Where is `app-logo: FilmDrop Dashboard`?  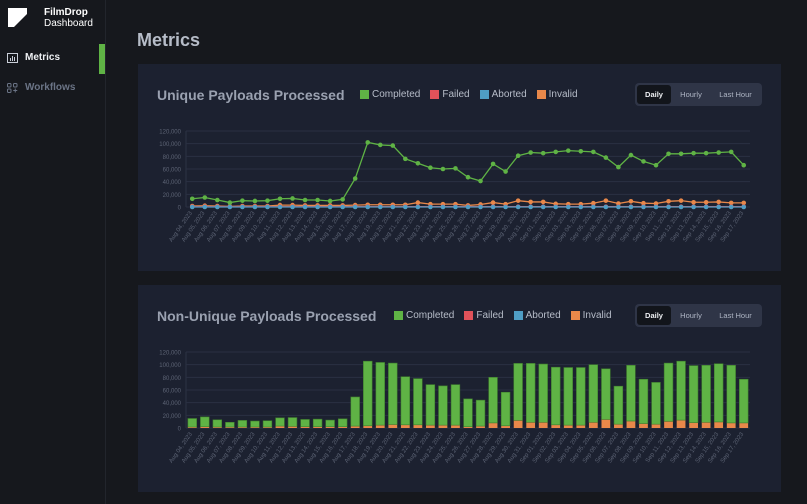
app-logo: FilmDrop Dashboard is located at coordinates (50, 18).